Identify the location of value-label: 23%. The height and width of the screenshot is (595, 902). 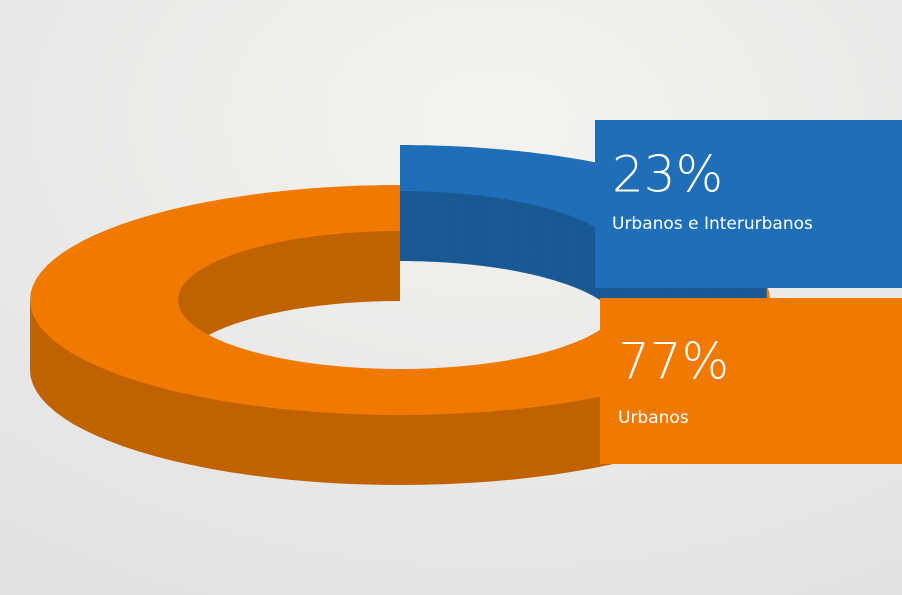
(667, 175).